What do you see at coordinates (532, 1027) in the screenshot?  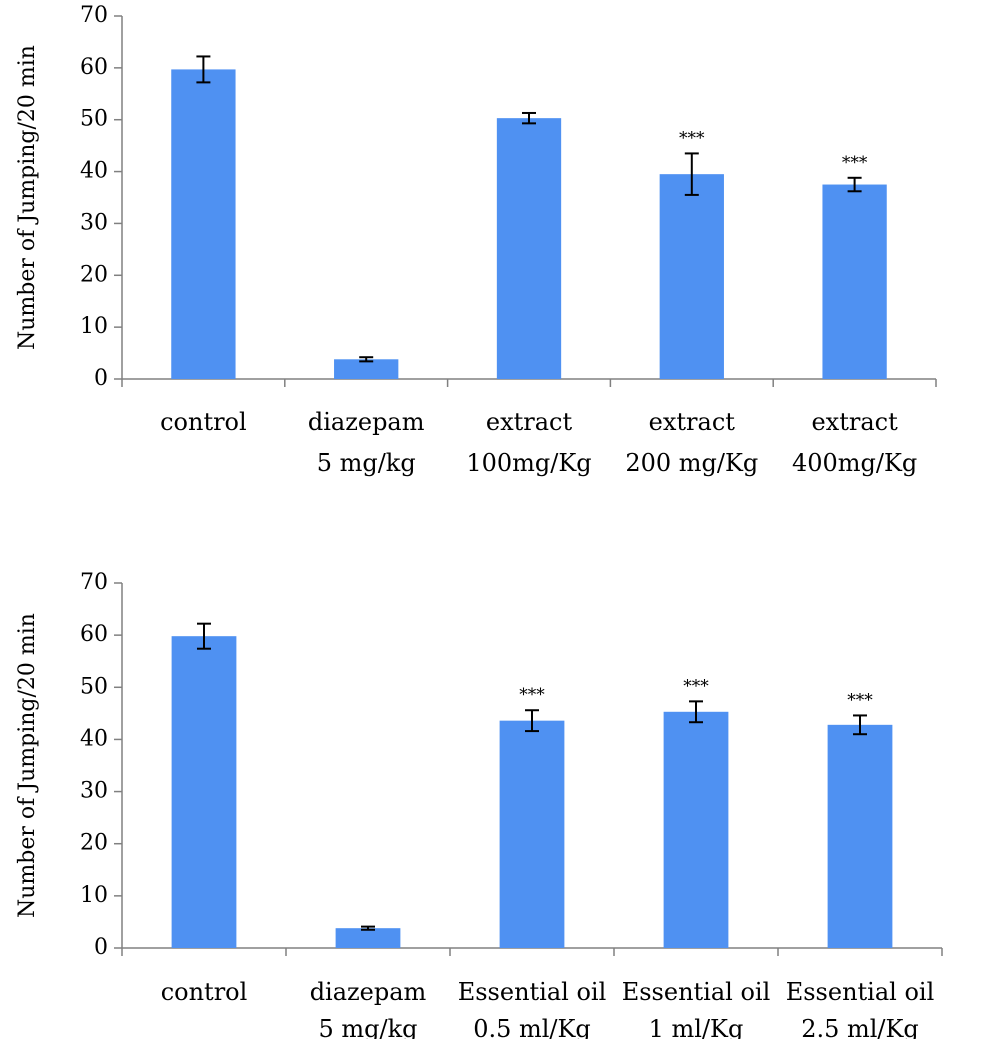 I see `category-label: 0.5 ml/Kg` at bounding box center [532, 1027].